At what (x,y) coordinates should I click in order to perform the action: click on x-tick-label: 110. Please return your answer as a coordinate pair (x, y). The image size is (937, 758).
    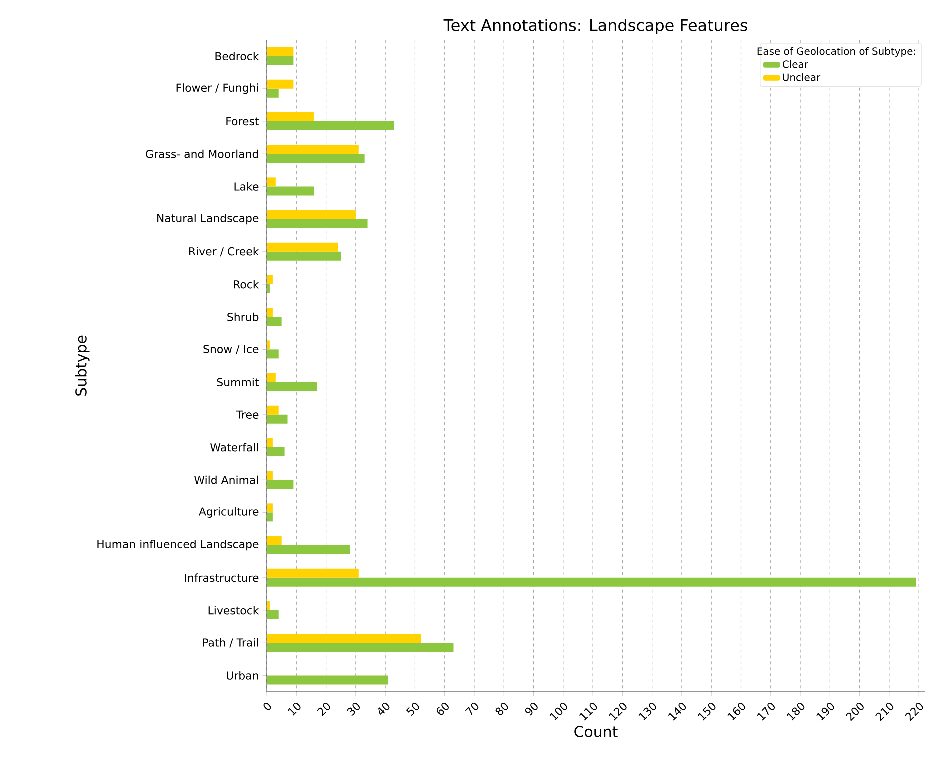
    Looking at the image, I should click on (588, 711).